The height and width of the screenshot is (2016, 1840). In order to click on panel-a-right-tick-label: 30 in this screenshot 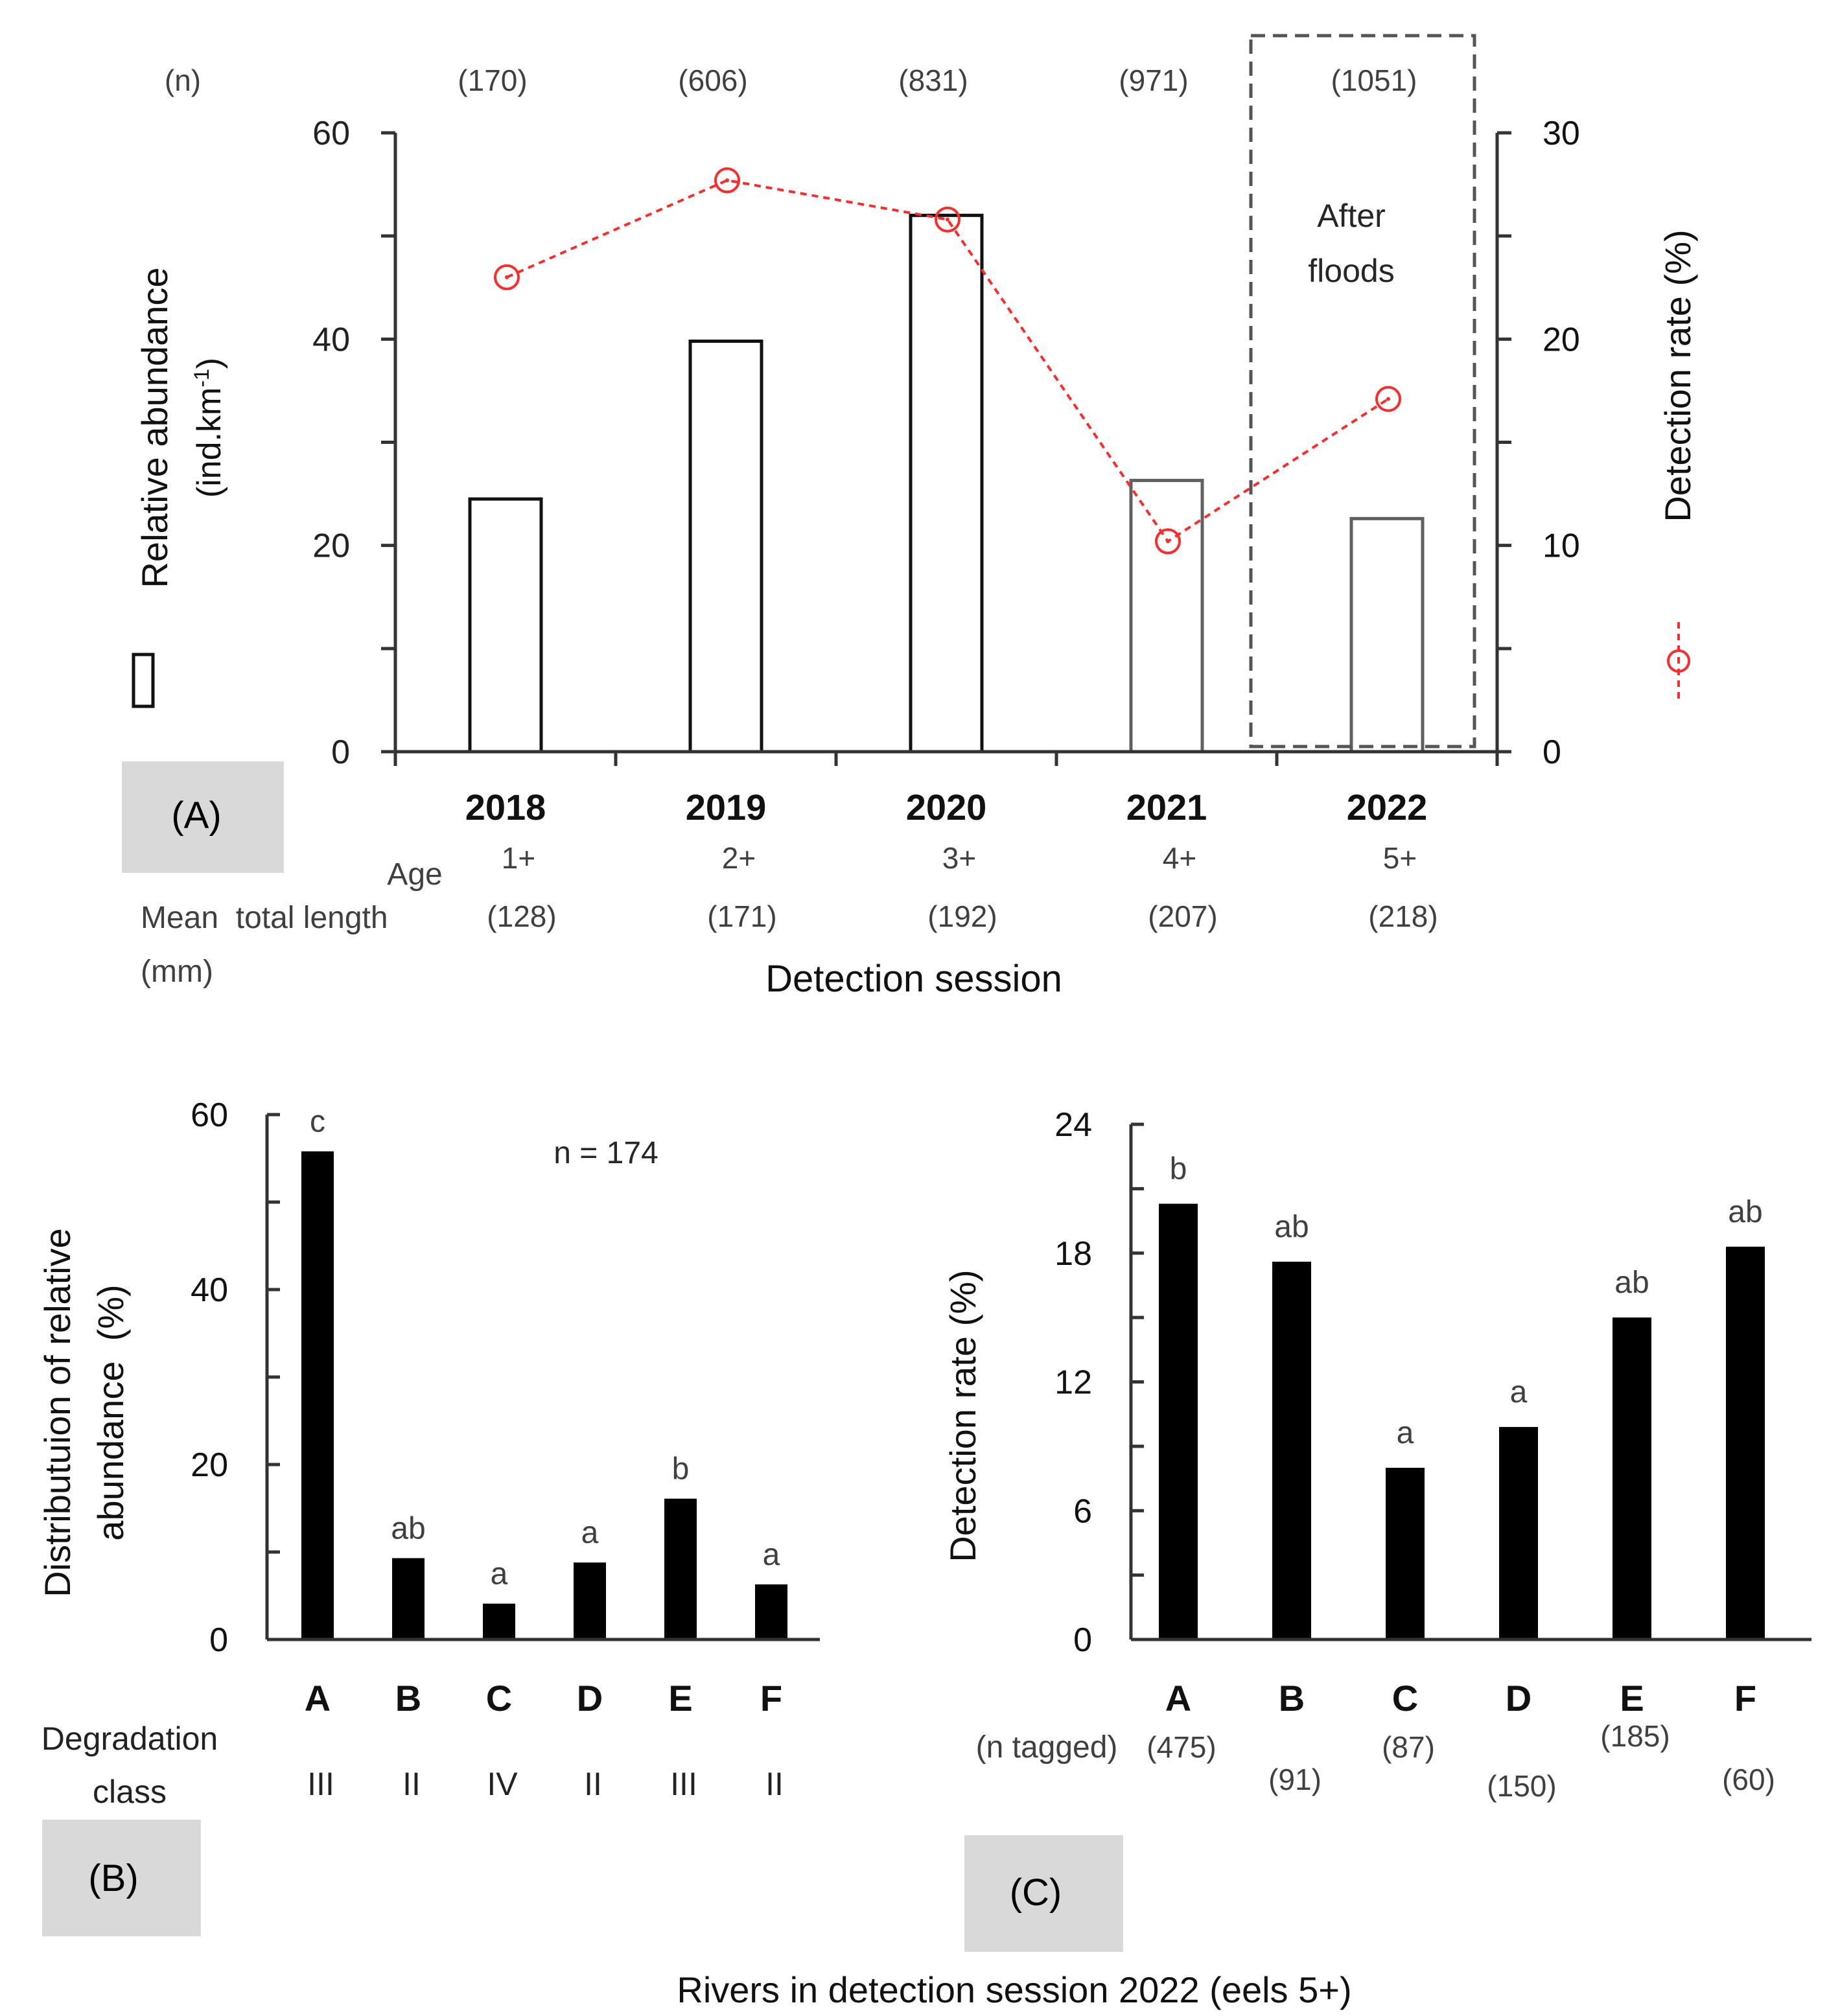, I will do `click(1561, 133)`.